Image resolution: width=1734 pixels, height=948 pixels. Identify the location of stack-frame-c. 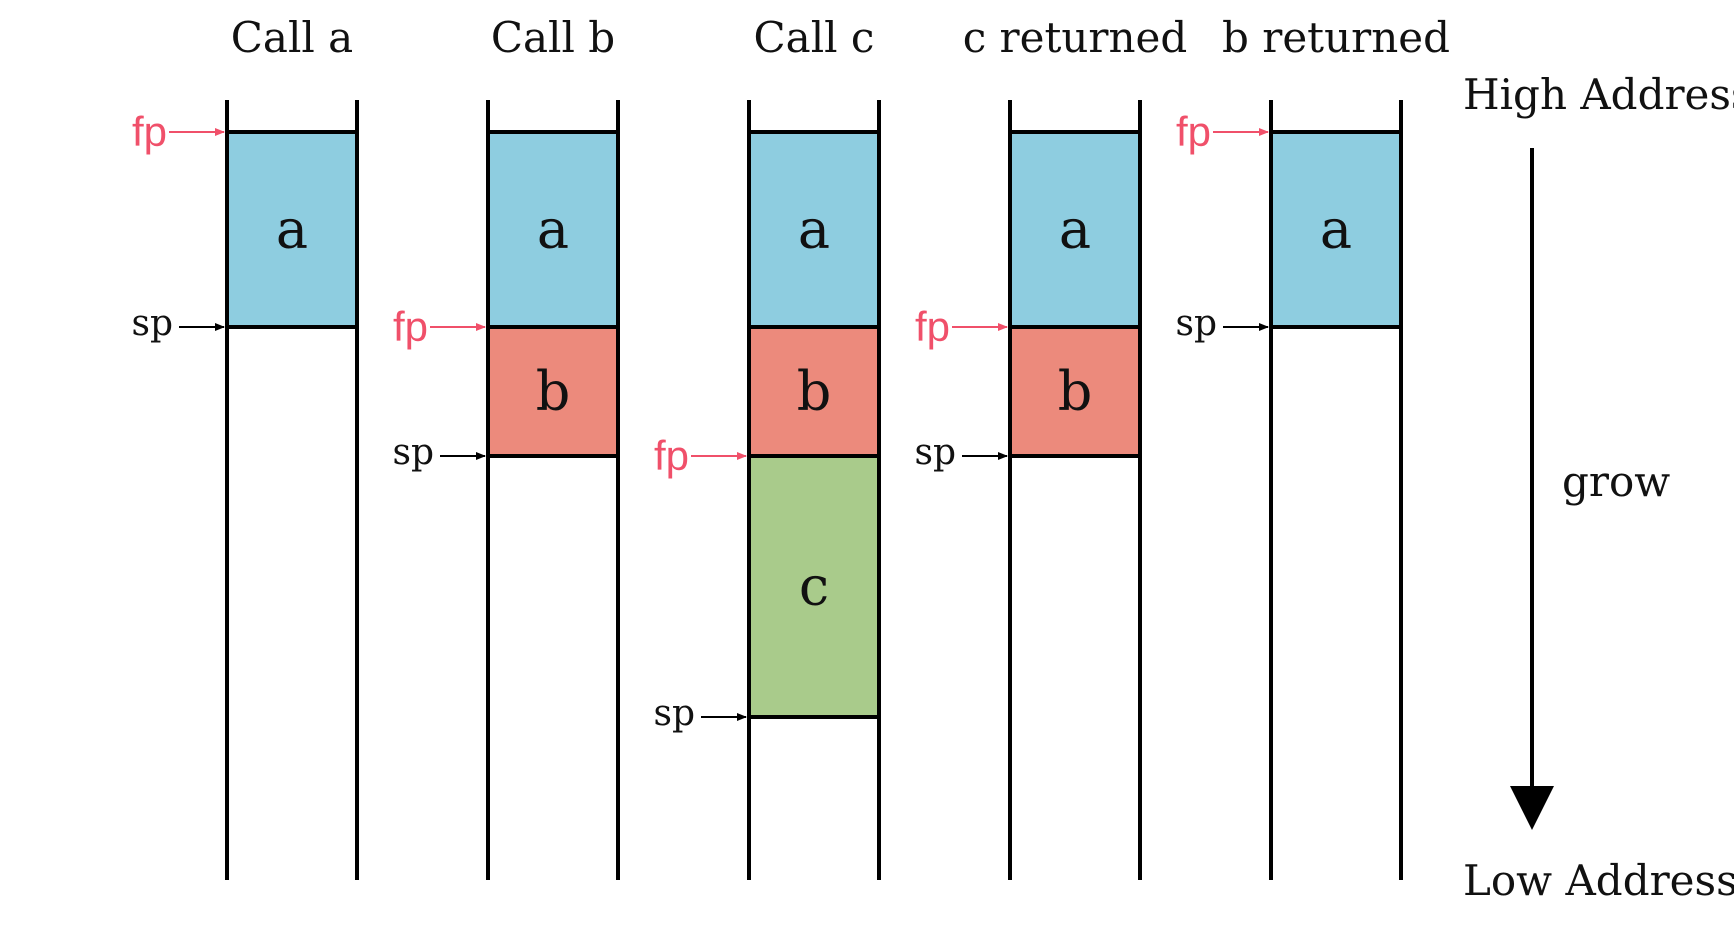
(814, 586).